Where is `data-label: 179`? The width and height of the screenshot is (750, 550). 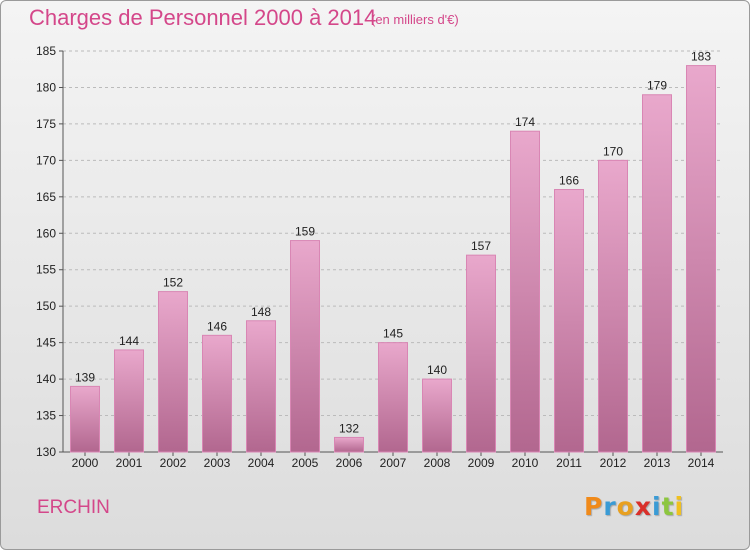
data-label: 179 is located at coordinates (657, 86).